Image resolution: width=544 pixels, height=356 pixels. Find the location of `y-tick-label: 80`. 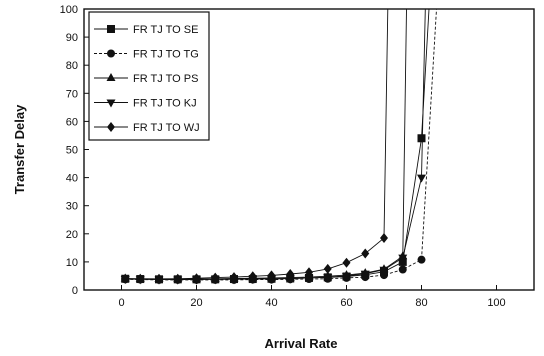

y-tick-label: 80 is located at coordinates (72, 66).